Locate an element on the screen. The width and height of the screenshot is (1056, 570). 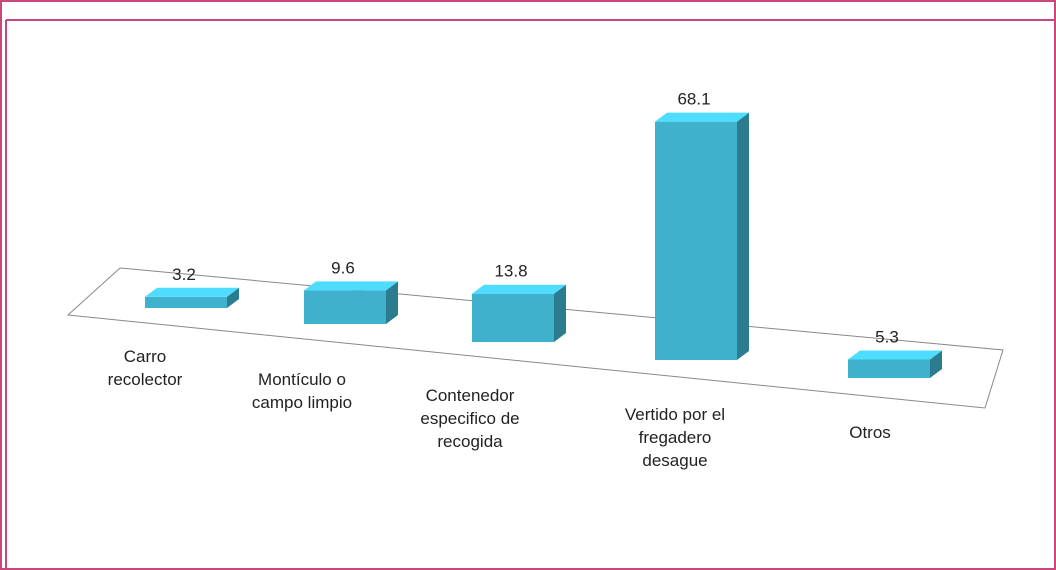
category-label: especifico de is located at coordinates (469, 418).